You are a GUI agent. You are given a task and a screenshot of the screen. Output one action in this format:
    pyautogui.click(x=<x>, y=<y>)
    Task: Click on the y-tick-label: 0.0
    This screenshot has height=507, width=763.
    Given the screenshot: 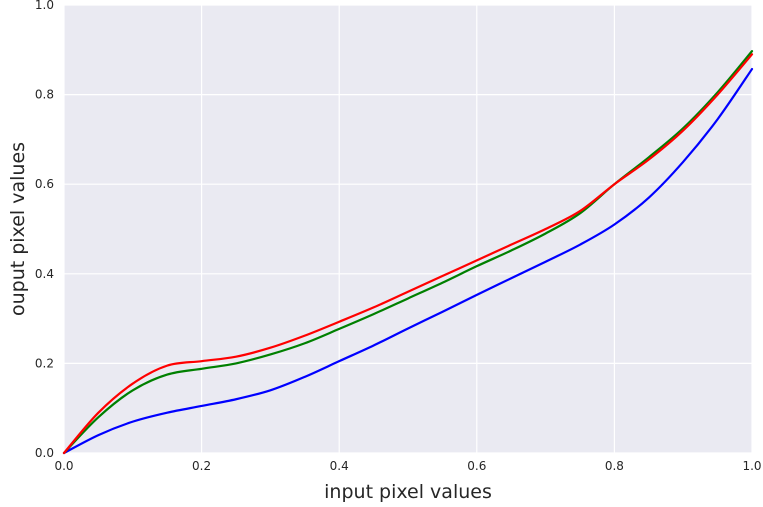 What is the action you would take?
    pyautogui.click(x=44, y=453)
    